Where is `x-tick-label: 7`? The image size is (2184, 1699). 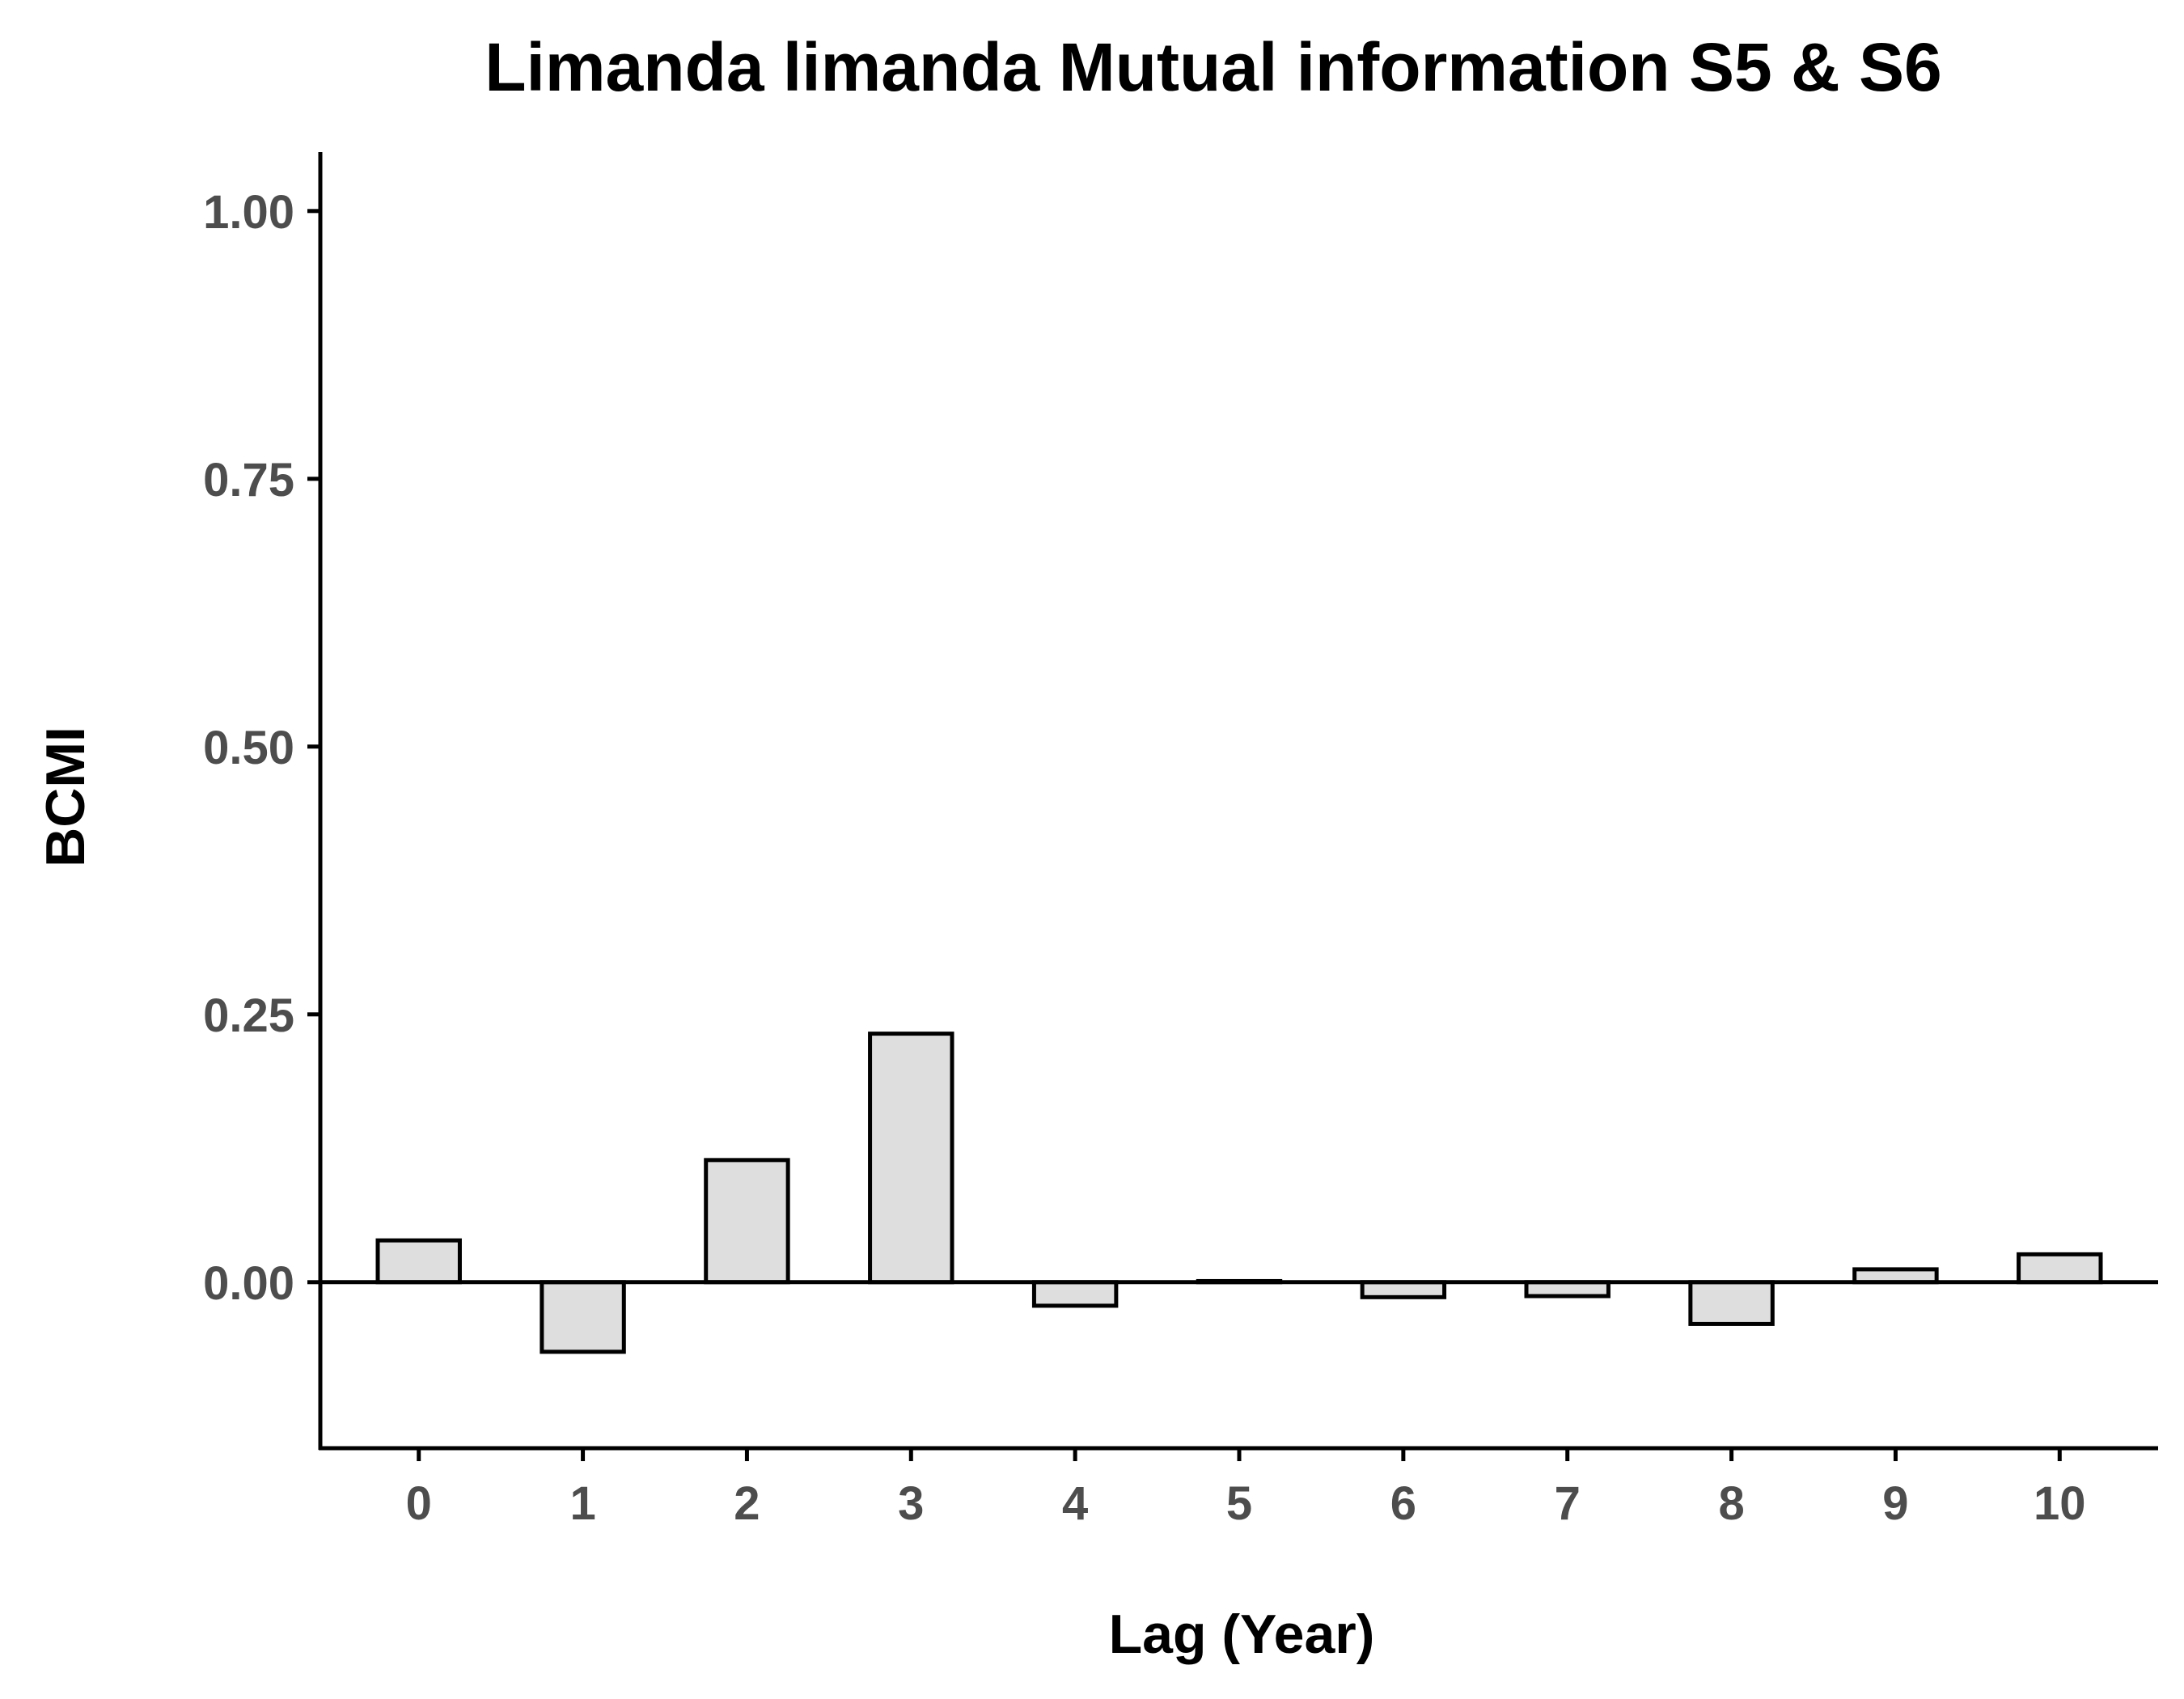
x-tick-label: 7 is located at coordinates (1568, 1503).